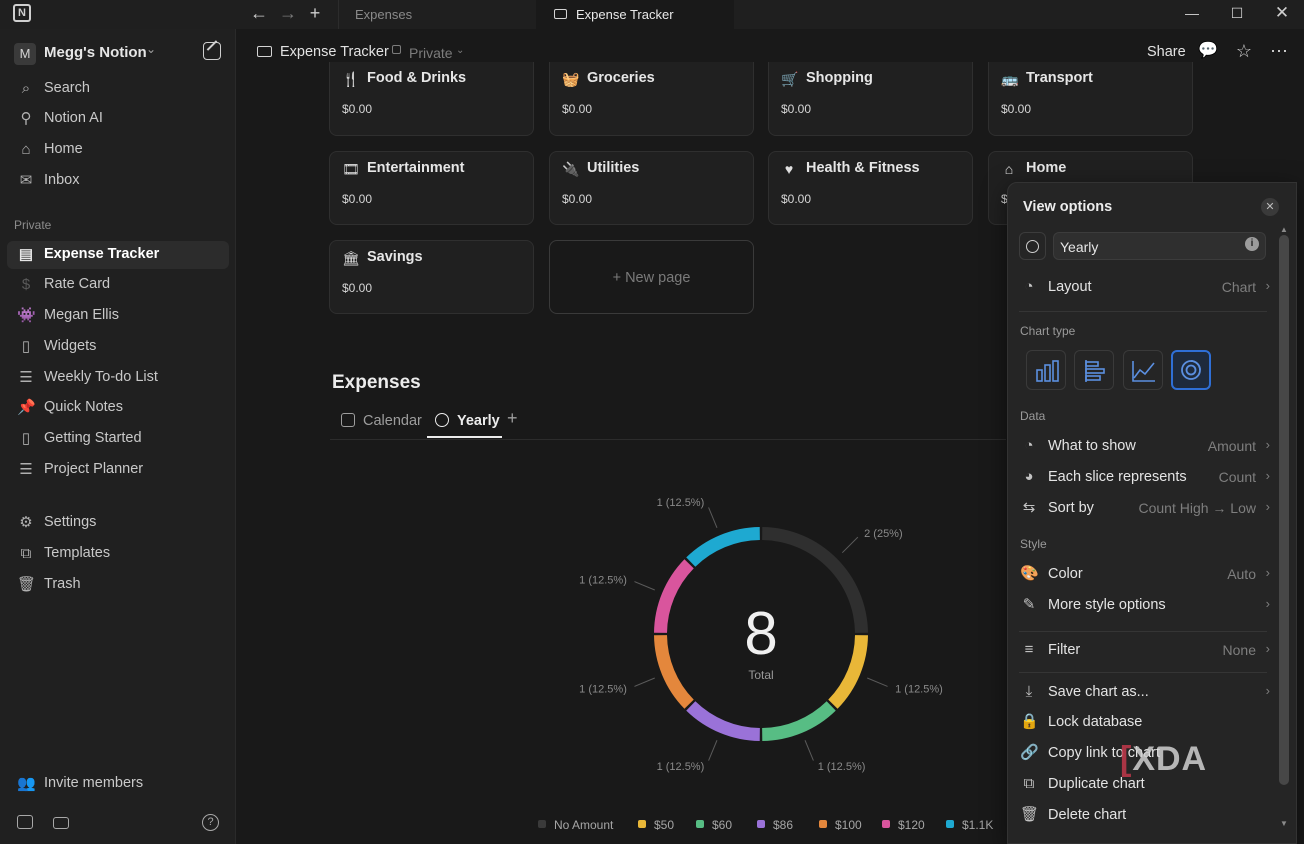  I want to click on database-title: Expenses, so click(376, 382).